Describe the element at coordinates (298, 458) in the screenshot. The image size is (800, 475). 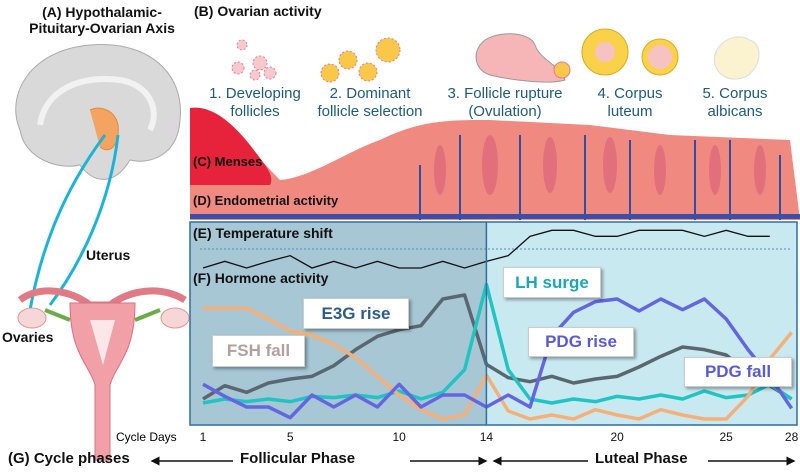
I see `follicular-phase-label: Follicular Phase` at that location.